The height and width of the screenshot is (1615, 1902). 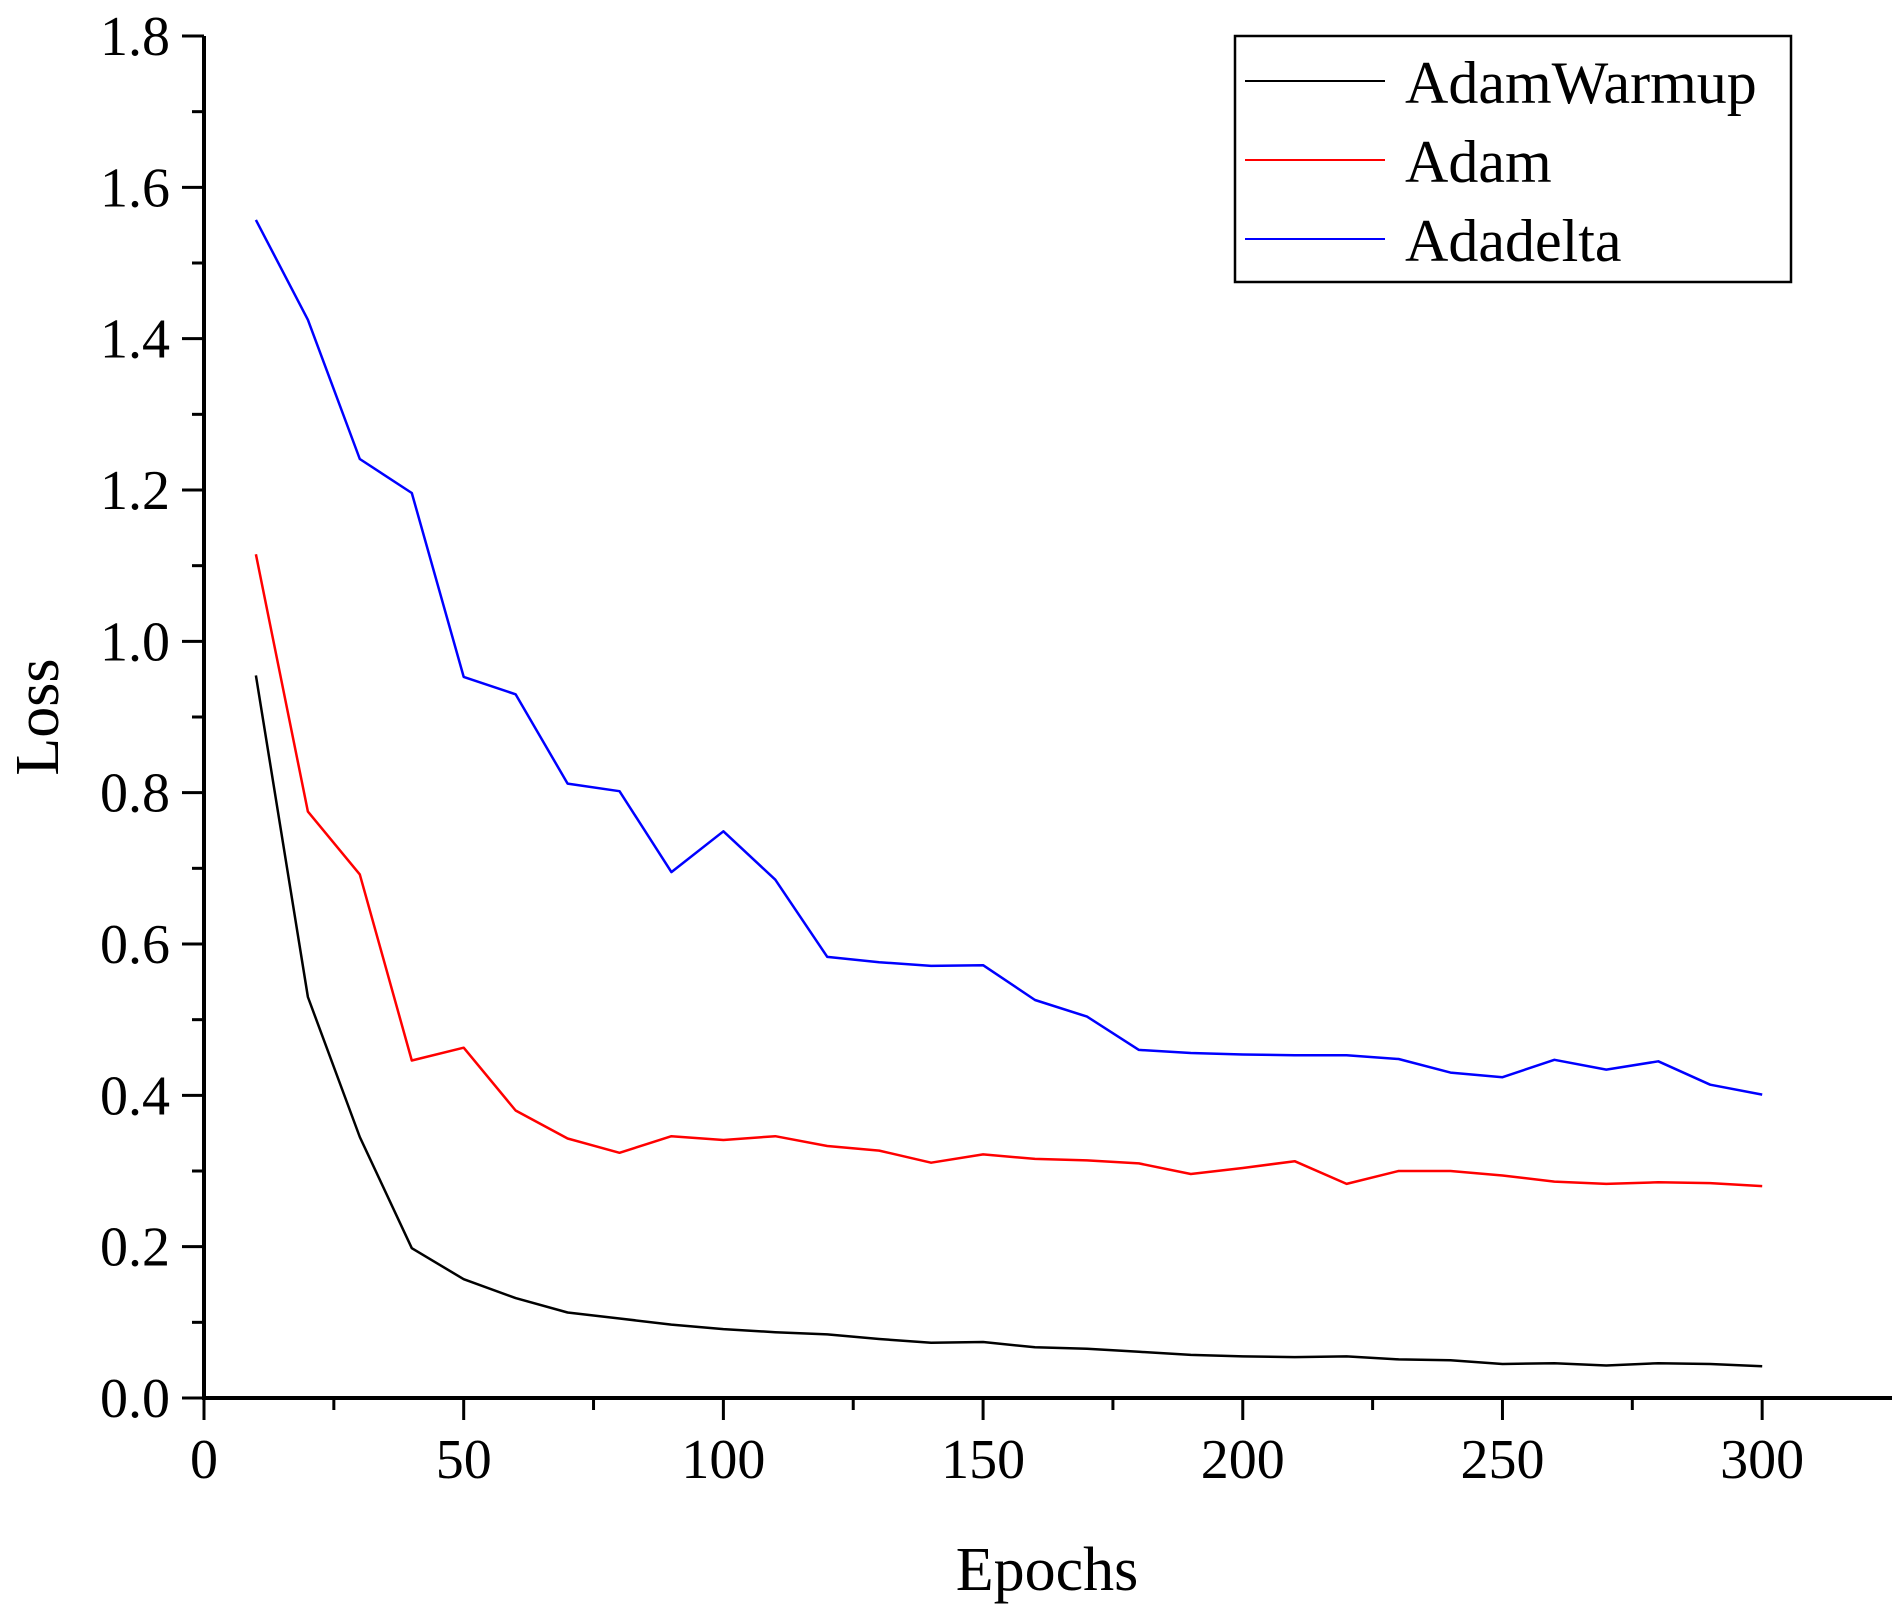 What do you see at coordinates (135, 794) in the screenshot?
I see `y-tick-label: 0.8` at bounding box center [135, 794].